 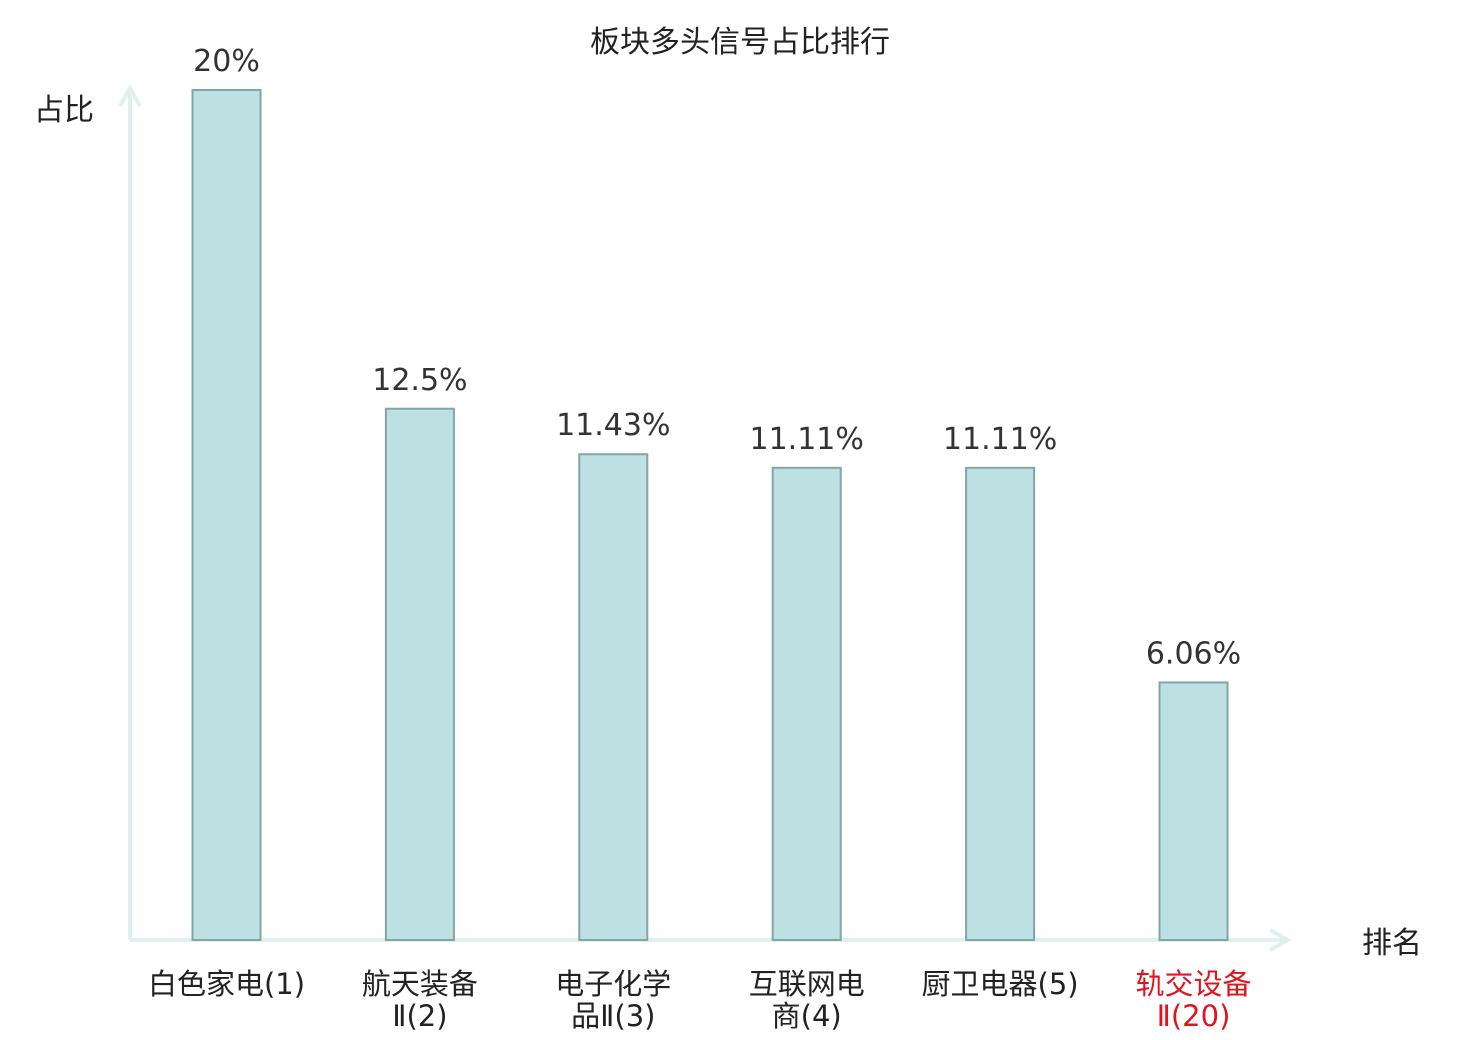 I want to click on y-axis-label: 占比, so click(x=64, y=110).